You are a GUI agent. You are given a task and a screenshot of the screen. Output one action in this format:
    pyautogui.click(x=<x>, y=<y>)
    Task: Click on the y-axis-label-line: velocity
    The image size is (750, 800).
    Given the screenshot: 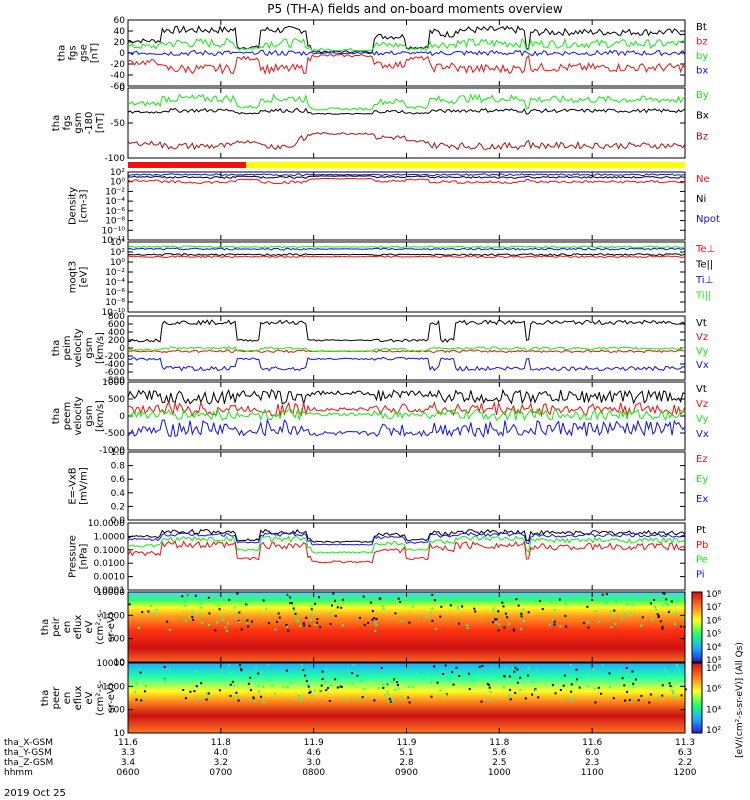 What is the action you would take?
    pyautogui.click(x=78, y=415)
    